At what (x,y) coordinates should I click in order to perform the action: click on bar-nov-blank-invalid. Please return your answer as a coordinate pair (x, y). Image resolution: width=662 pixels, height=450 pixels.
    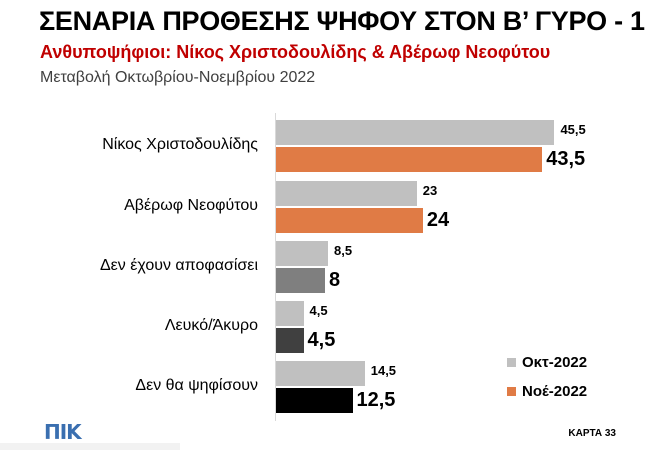
    Looking at the image, I should click on (290, 340).